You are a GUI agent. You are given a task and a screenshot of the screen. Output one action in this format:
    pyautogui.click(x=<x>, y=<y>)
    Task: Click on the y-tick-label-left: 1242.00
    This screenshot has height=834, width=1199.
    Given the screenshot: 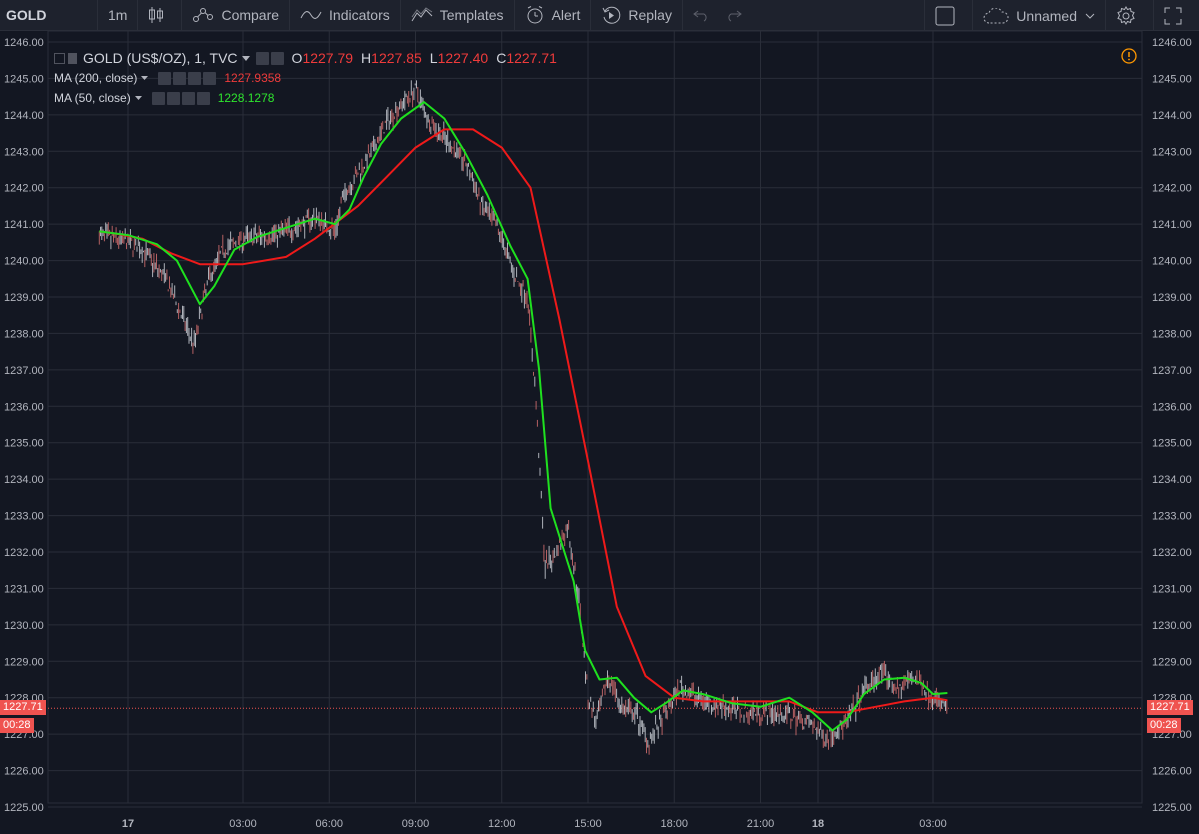 What is the action you would take?
    pyautogui.click(x=24, y=189)
    